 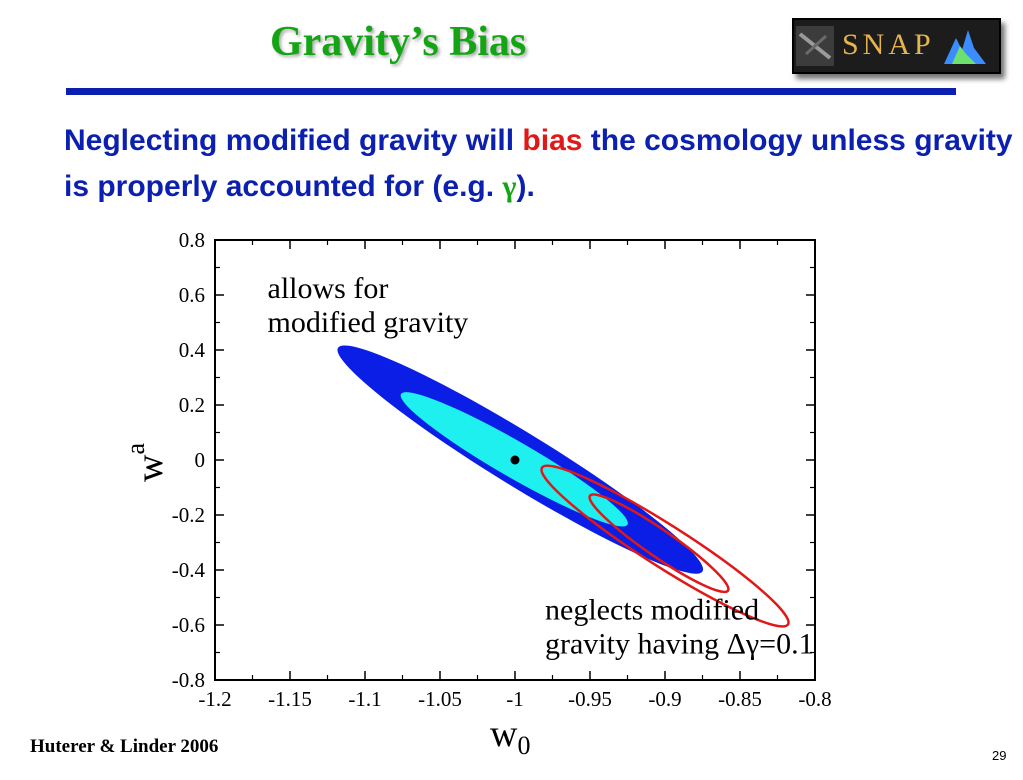 I want to click on citation: Huterer & Linder 2006, so click(x=124, y=746).